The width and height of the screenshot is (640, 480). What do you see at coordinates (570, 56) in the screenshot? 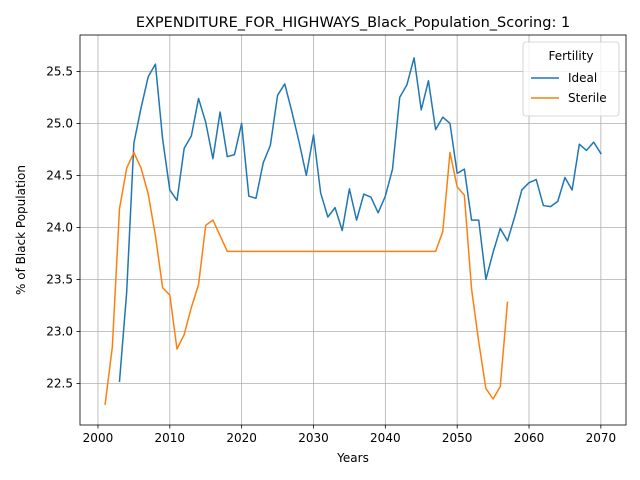
I see `legend-title: Fertility` at bounding box center [570, 56].